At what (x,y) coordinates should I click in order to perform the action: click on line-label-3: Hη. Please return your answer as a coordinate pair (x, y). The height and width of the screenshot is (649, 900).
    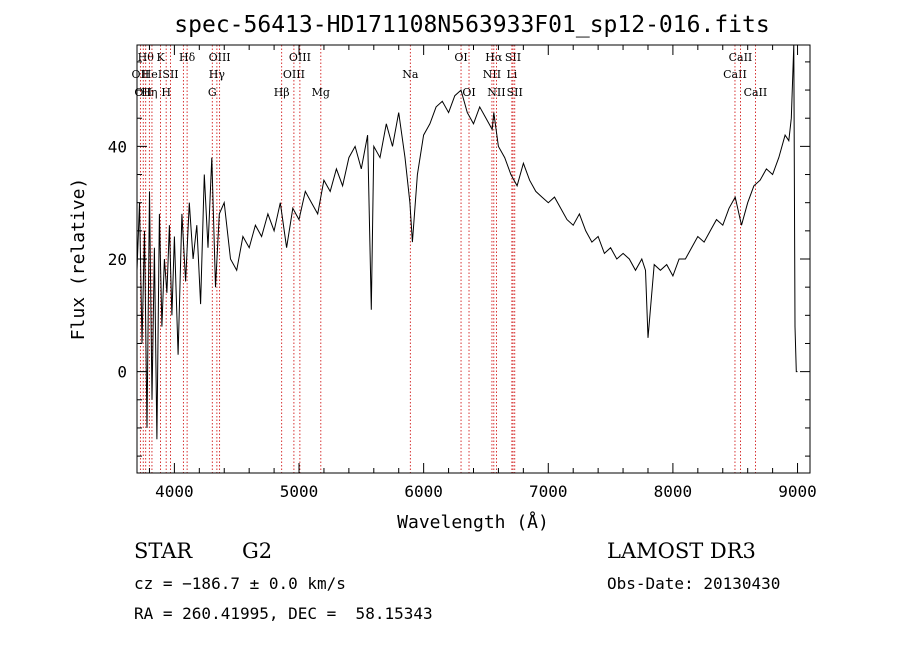
    Looking at the image, I should click on (149, 92).